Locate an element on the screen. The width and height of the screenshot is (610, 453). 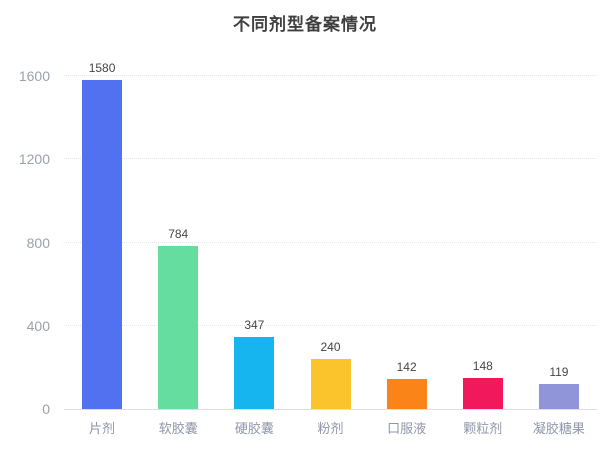
bar-口服液: 142 is located at coordinates (406, 384).